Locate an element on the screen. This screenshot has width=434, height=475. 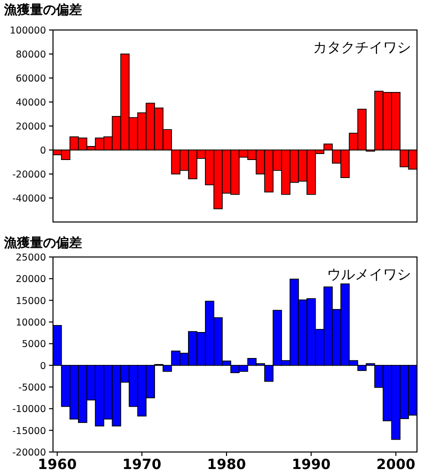
annotation: ウルメイワシ is located at coordinates (369, 275).